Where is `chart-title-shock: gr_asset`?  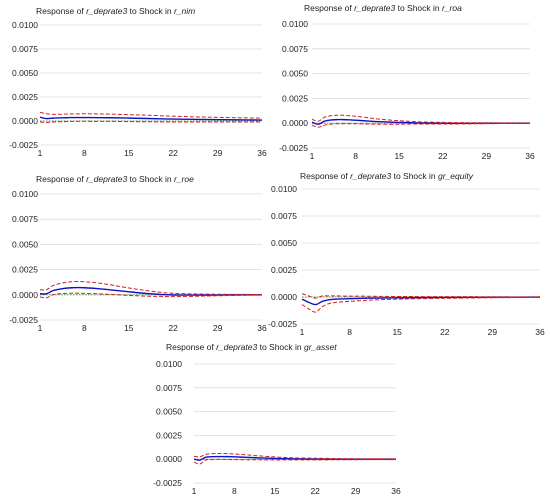 chart-title-shock: gr_asset is located at coordinates (320, 347).